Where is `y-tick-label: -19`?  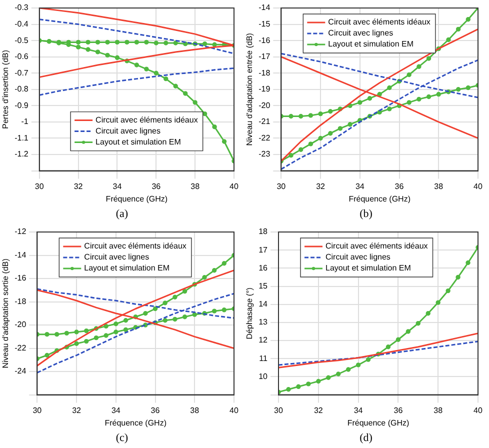 y-tick-label: -19 is located at coordinates (264, 89).